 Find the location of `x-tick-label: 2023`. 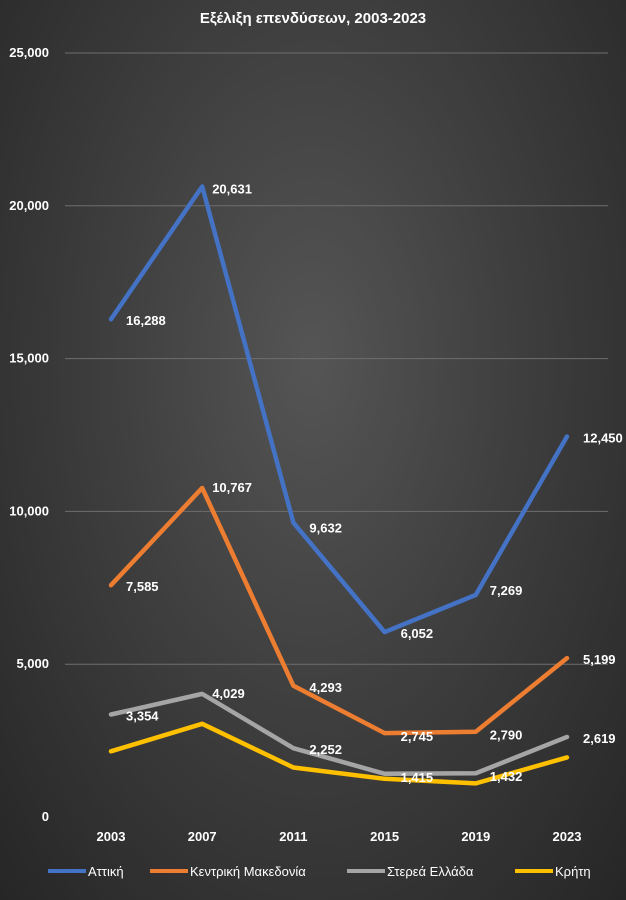

x-tick-label: 2023 is located at coordinates (567, 836).